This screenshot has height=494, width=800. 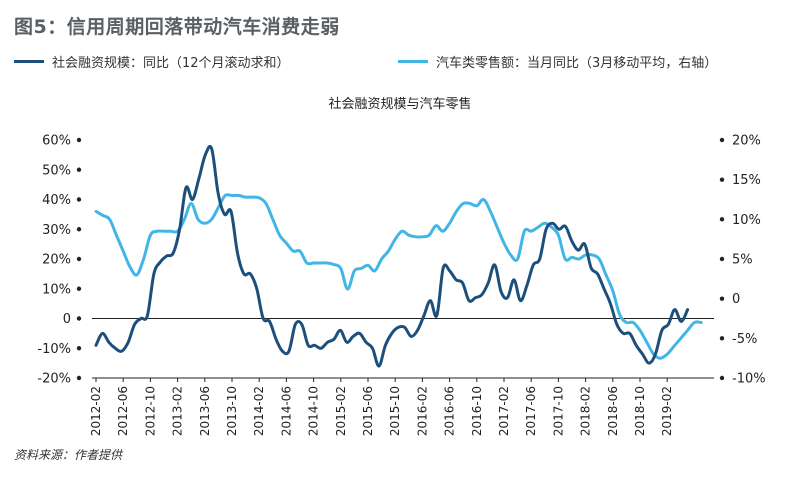 I want to click on y-left-tick-label: -10%, so click(x=54, y=349).